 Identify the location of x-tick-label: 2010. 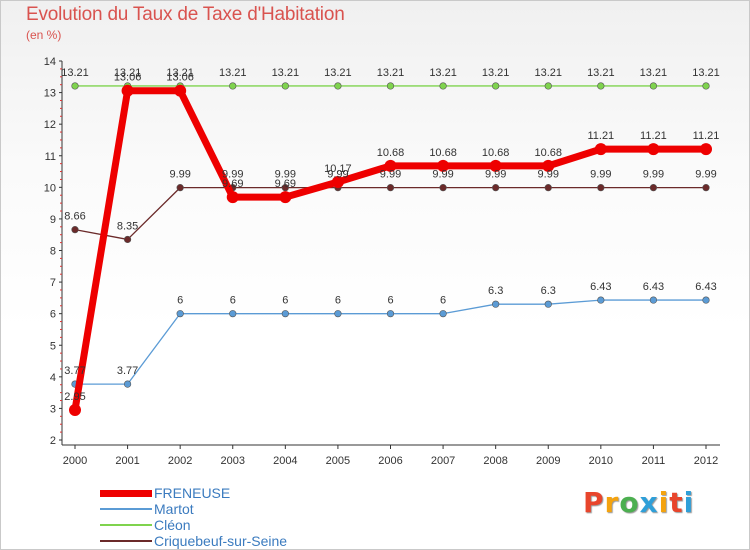
(601, 461).